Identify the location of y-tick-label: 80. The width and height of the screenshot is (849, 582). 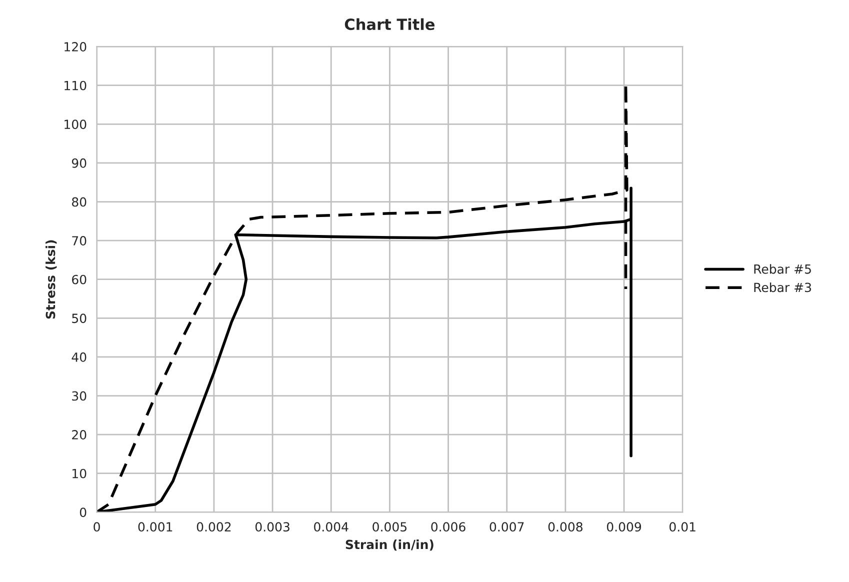
(79, 202).